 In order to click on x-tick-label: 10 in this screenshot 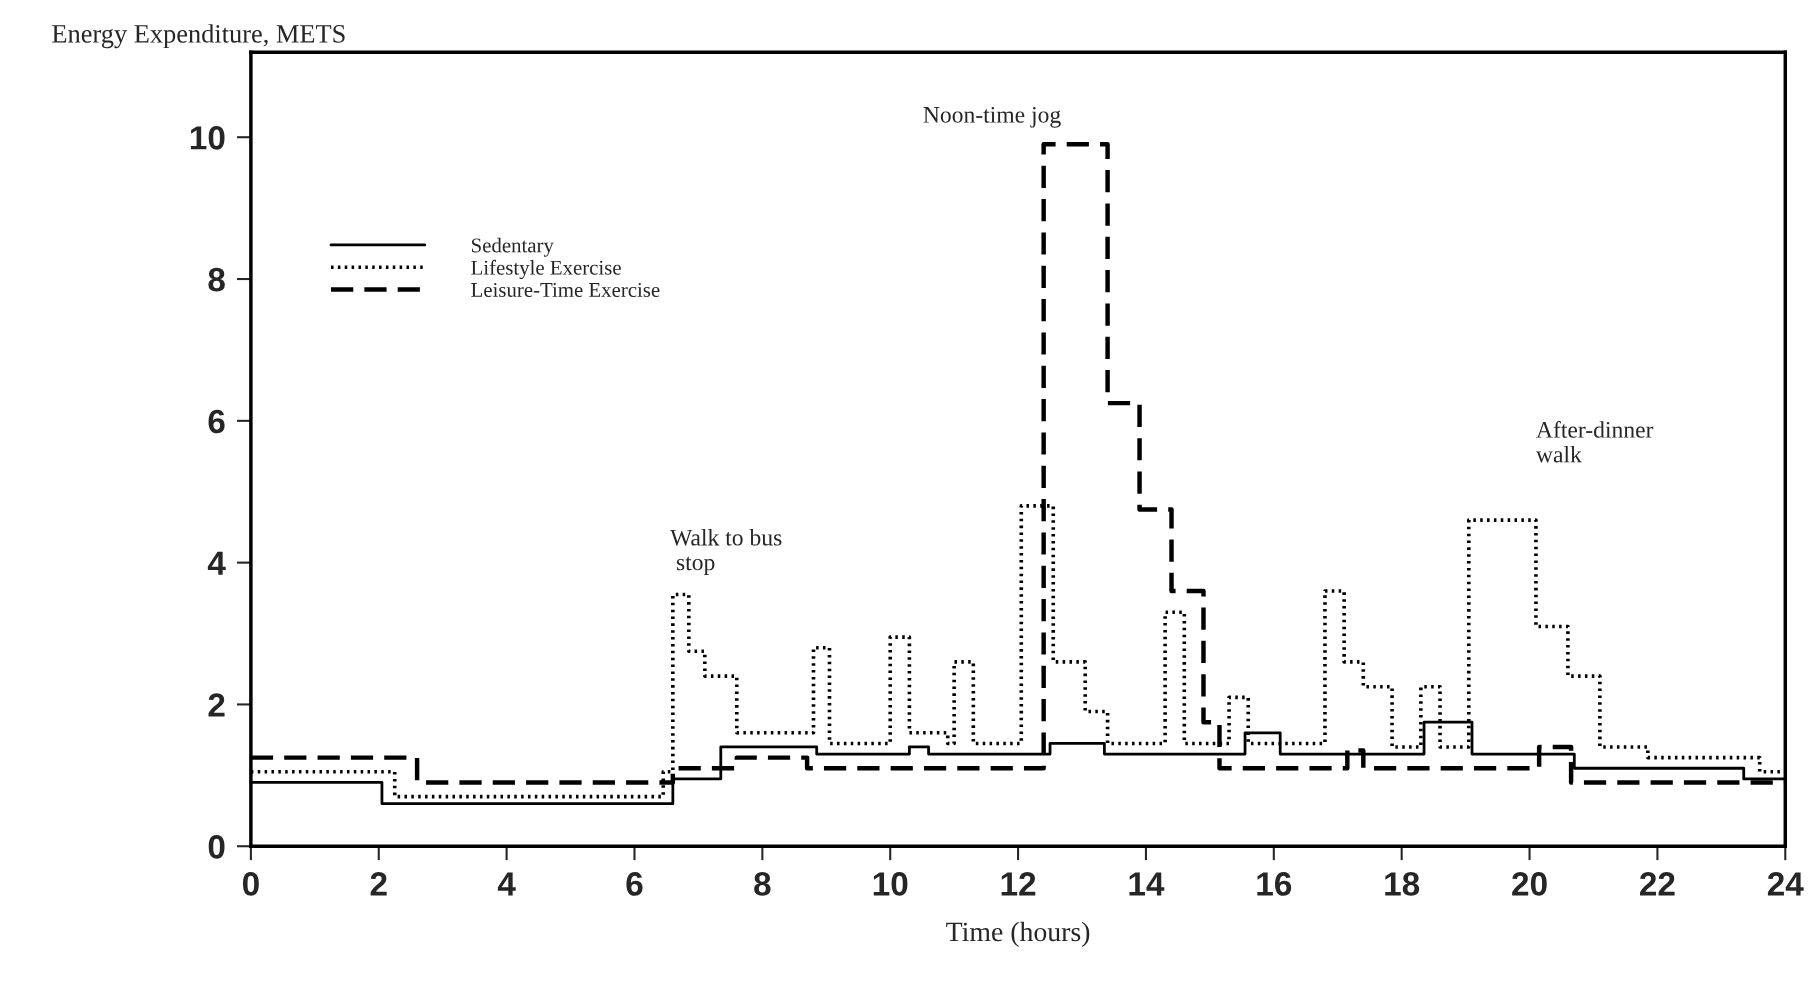, I will do `click(890, 884)`.